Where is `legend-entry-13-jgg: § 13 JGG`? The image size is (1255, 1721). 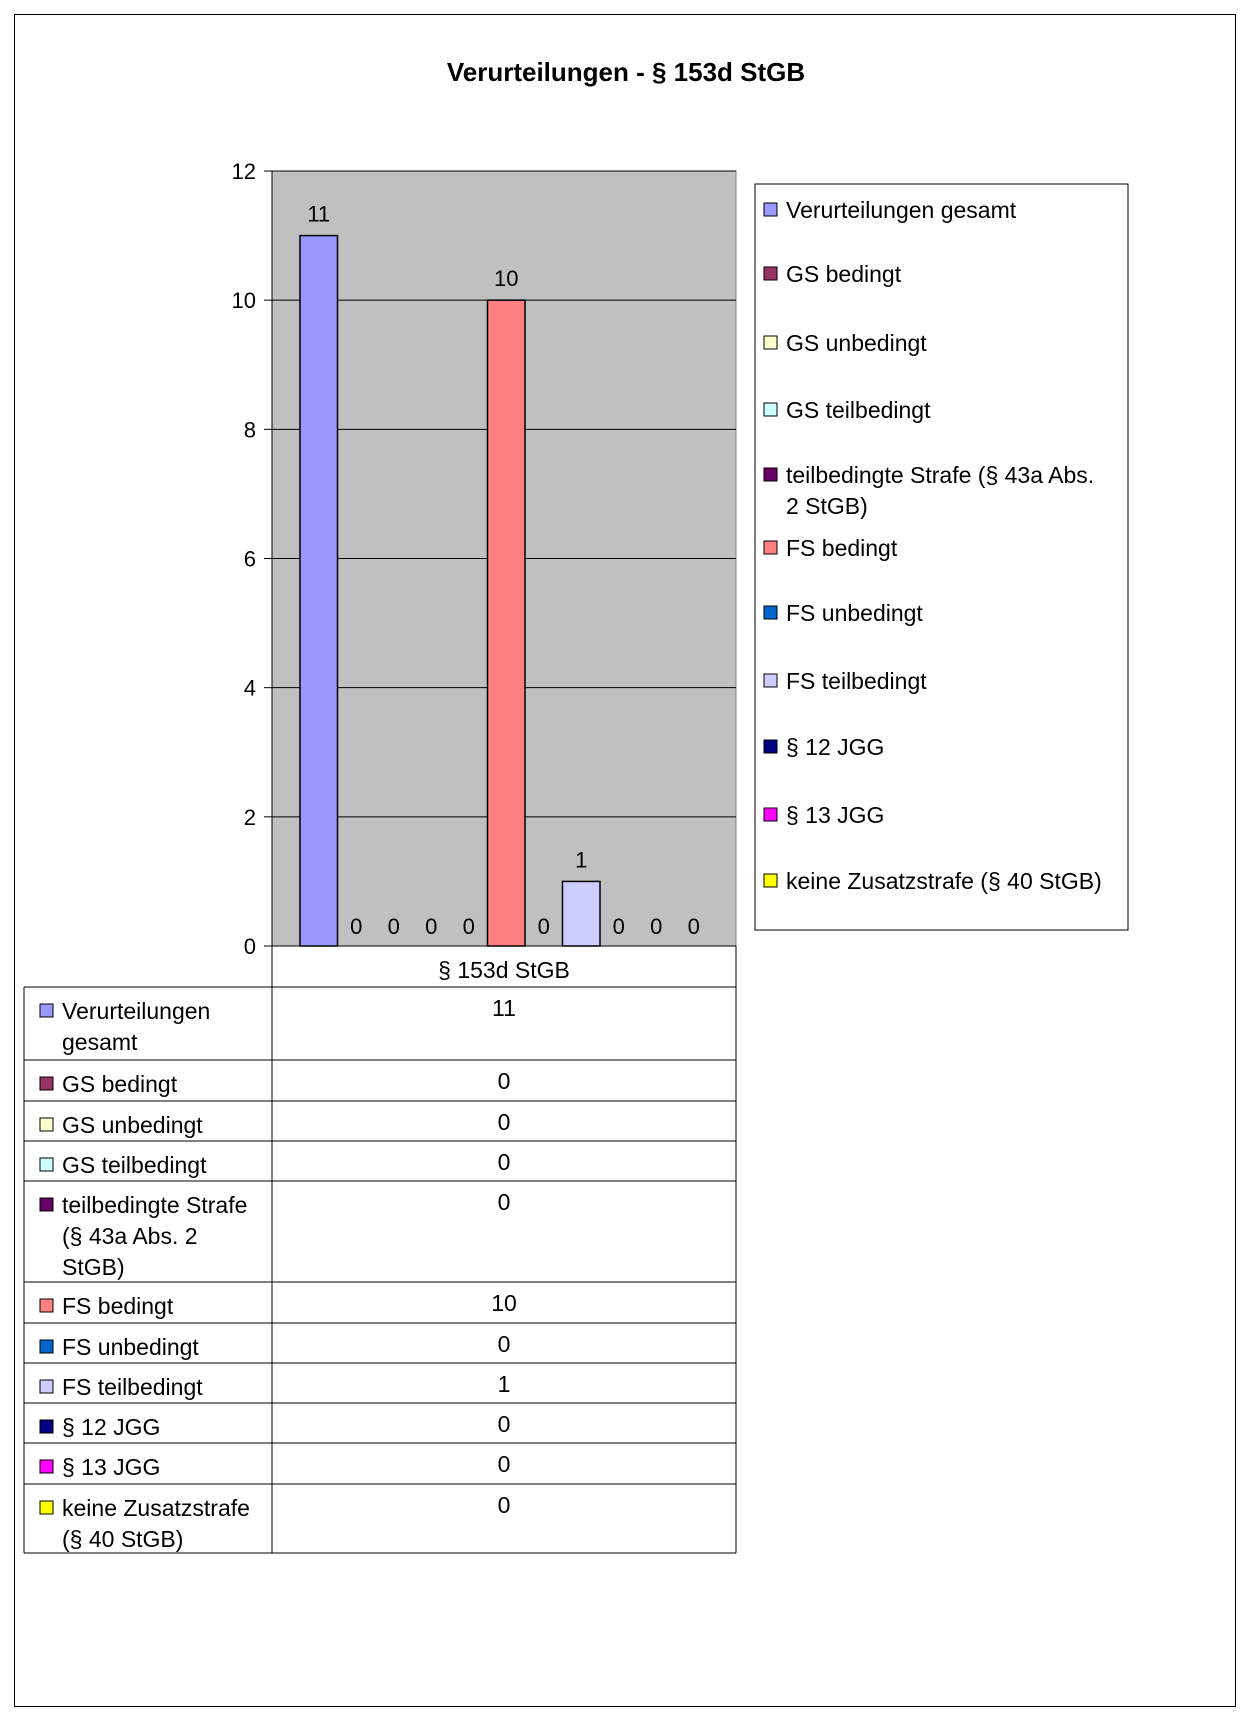
legend-entry-13-jgg: § 13 JGG is located at coordinates (823, 815).